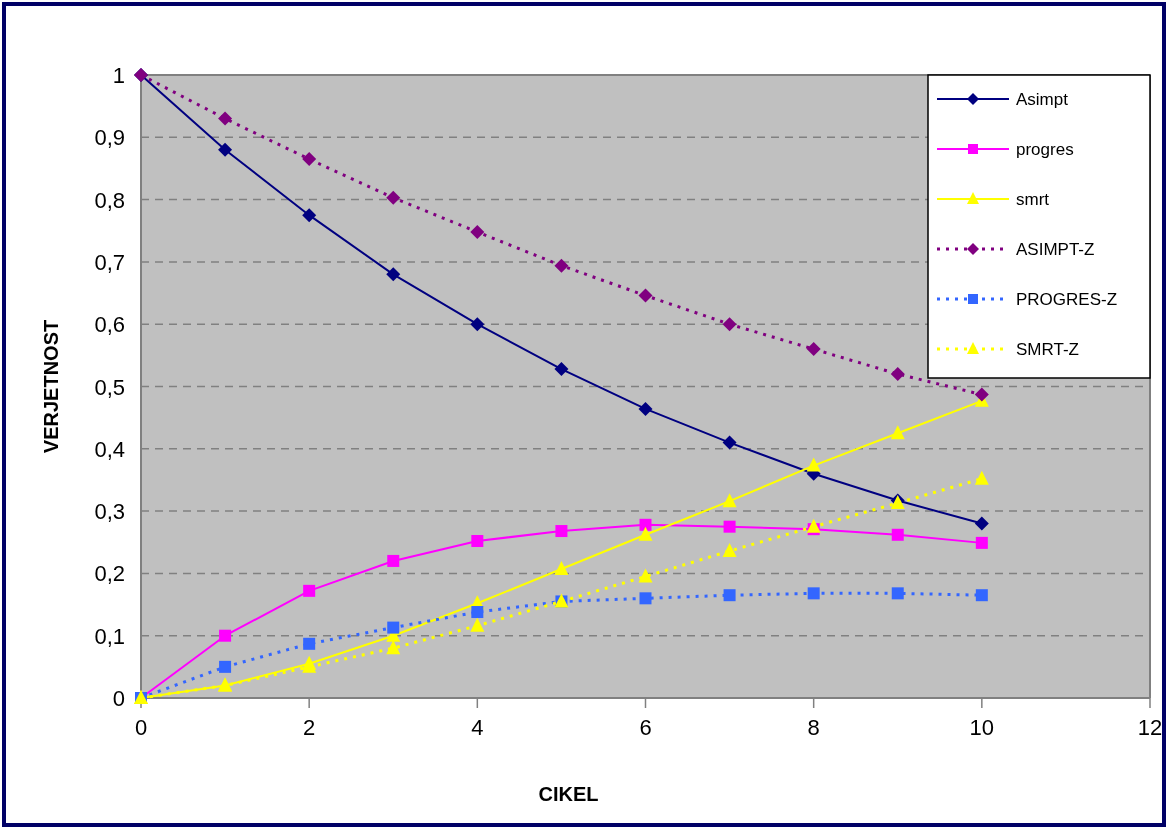 This screenshot has width=1168, height=829. I want to click on x-axis-title: CIKEL, so click(568, 794).